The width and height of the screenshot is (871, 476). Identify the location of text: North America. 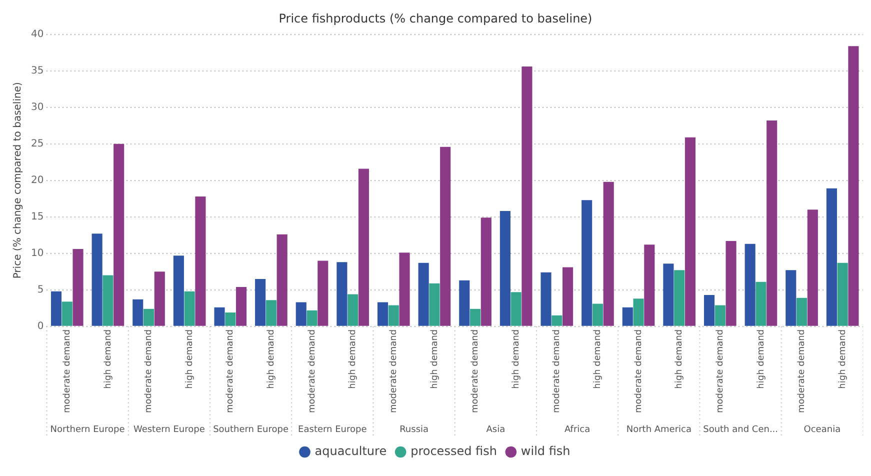
(659, 429).